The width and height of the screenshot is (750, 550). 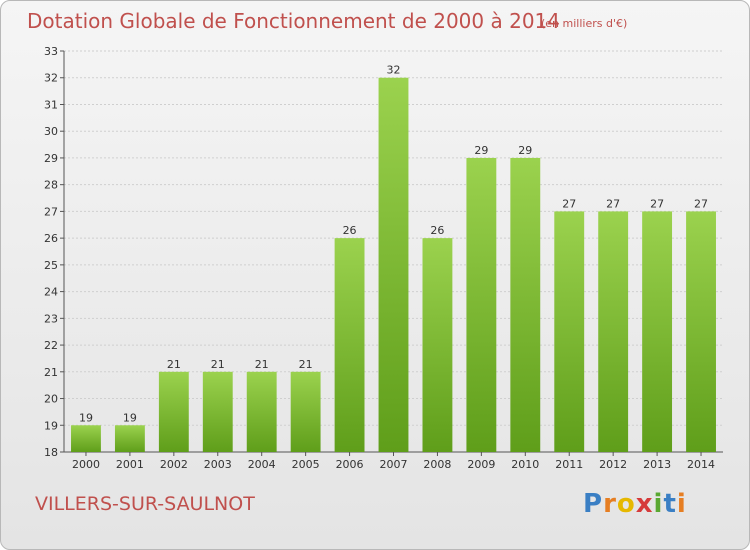 I want to click on x-tick-label-2013: 2013, so click(x=657, y=464).